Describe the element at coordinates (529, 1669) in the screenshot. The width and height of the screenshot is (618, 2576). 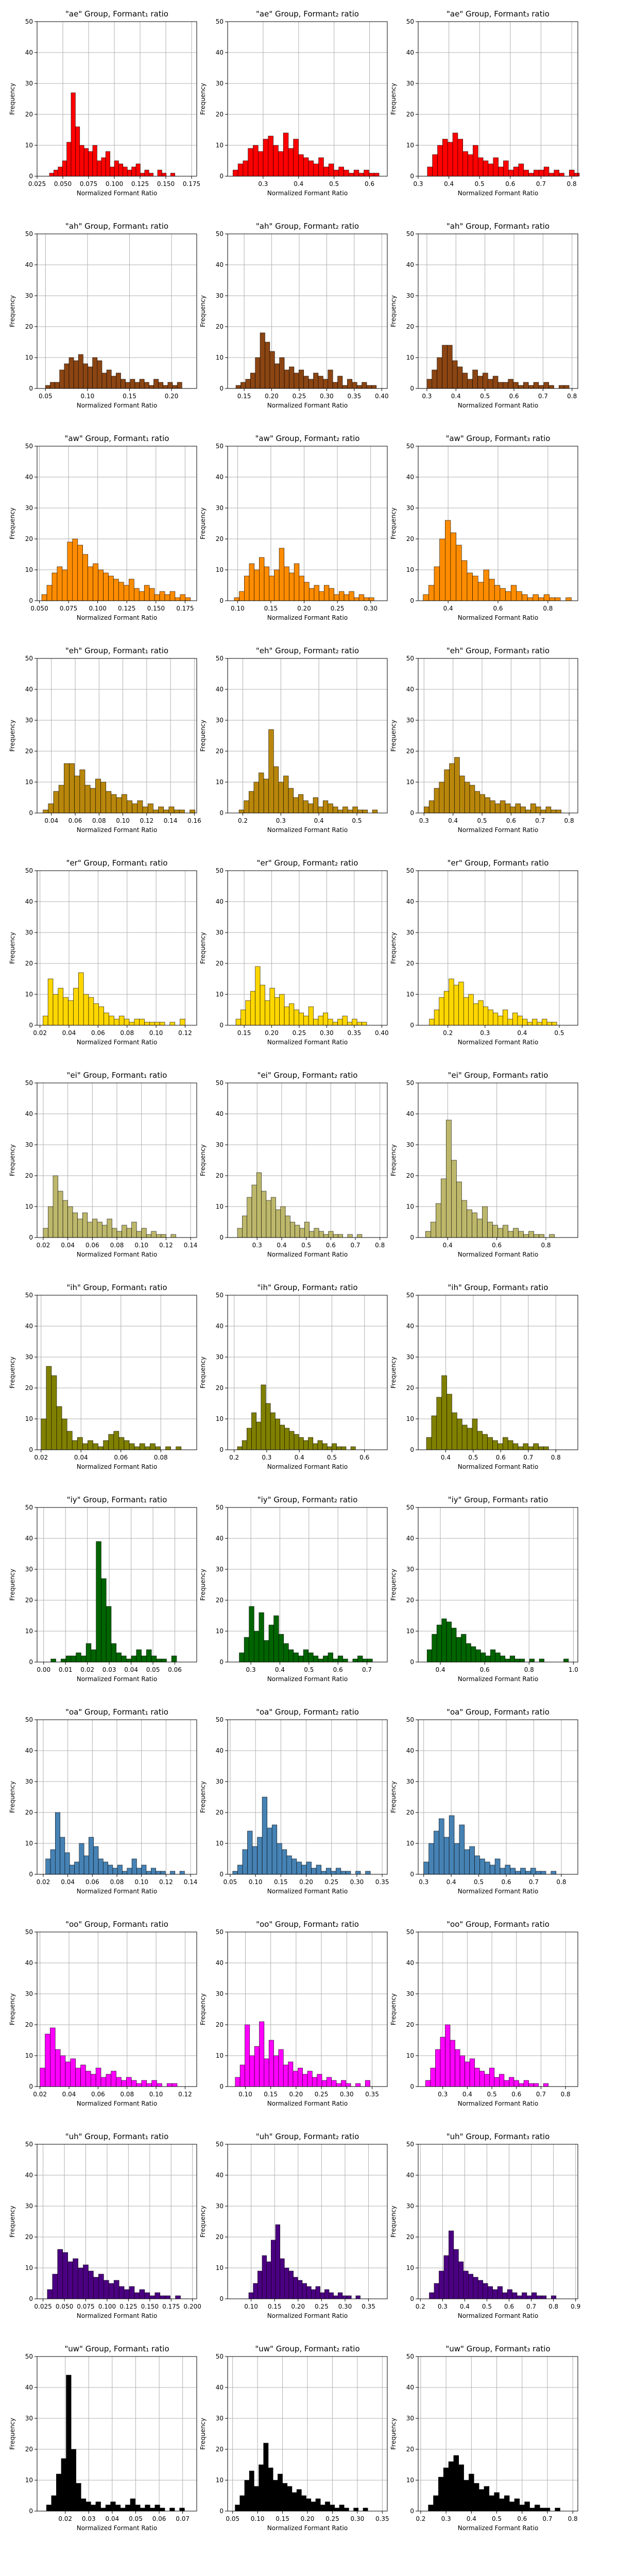
I see `x-tick-label: 0.8` at that location.